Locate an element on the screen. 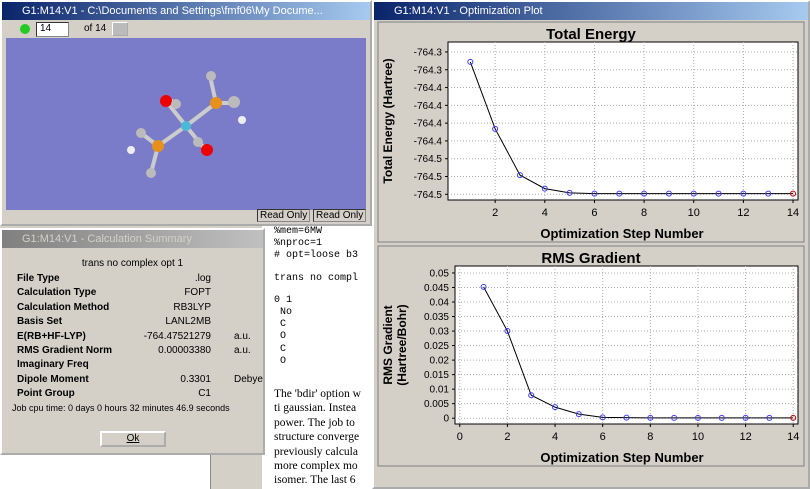 The height and width of the screenshot is (489, 810). code-line: 0 1 is located at coordinates (283, 300).